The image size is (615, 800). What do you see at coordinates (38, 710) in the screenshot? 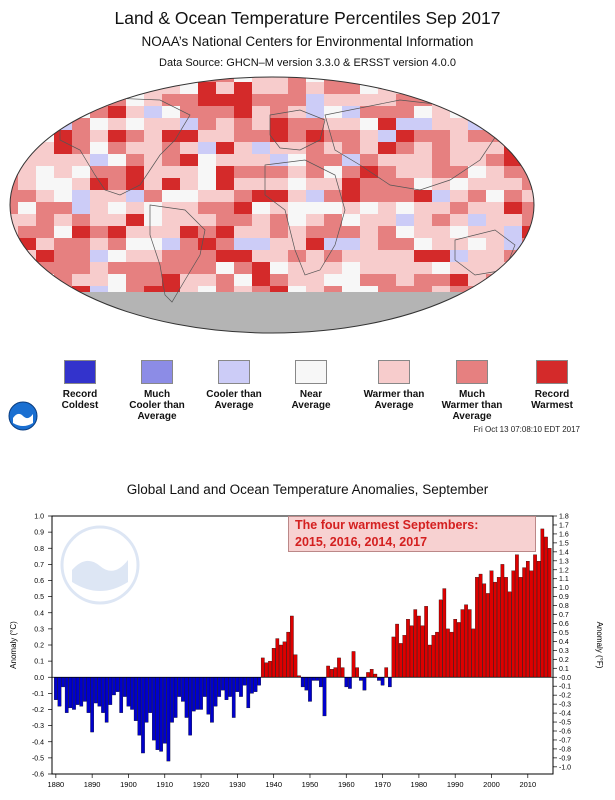
I see `y-tick-label-left: -0.2` at bounding box center [38, 710].